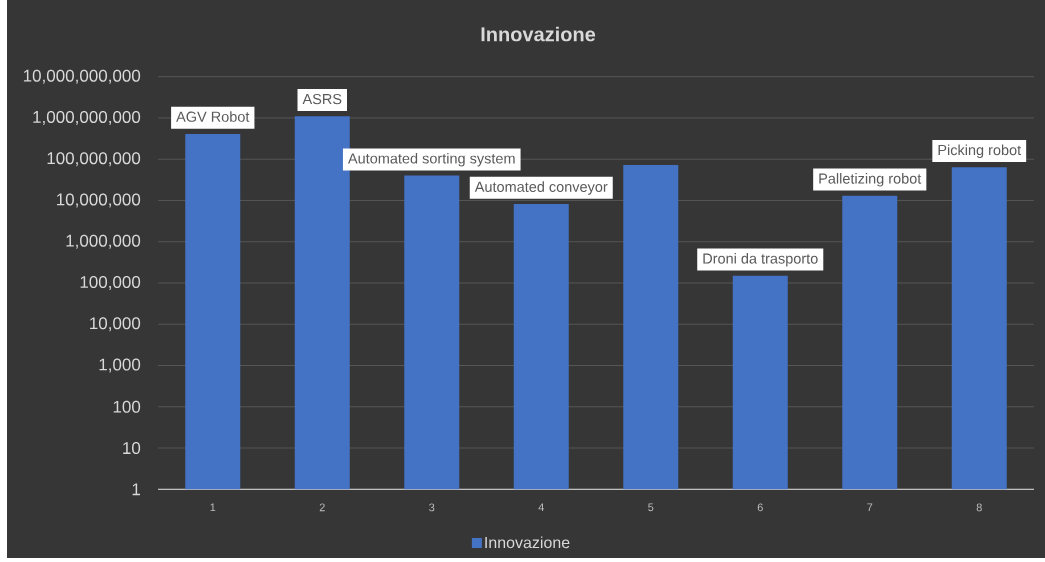 This screenshot has width=1045, height=562. I want to click on y-tick-label: 100, so click(127, 406).